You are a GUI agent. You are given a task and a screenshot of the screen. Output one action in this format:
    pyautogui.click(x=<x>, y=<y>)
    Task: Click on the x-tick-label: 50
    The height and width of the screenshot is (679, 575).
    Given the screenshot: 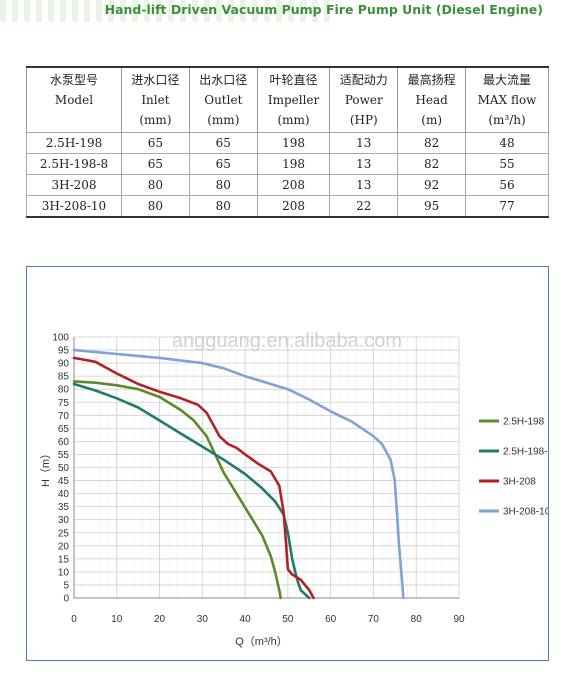 What is the action you would take?
    pyautogui.click(x=288, y=619)
    